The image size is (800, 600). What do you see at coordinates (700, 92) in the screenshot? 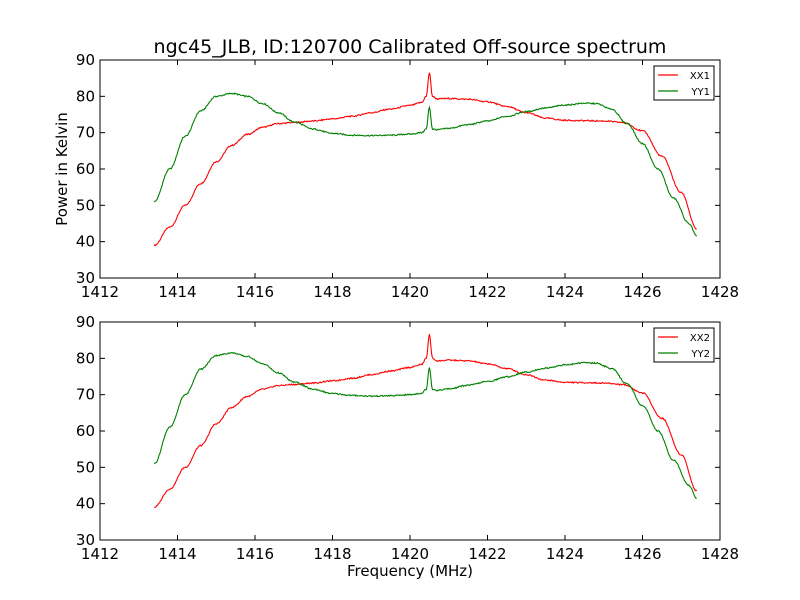
I see `legend-label-yy1: YY1` at bounding box center [700, 92].